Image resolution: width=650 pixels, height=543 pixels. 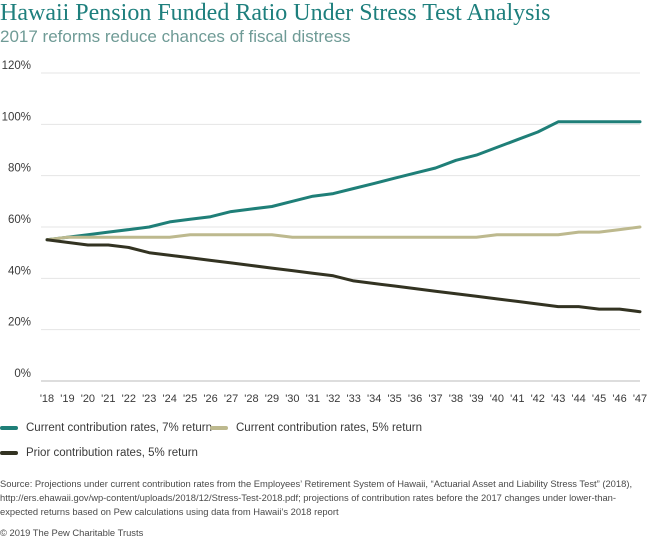 What do you see at coordinates (19, 220) in the screenshot?
I see `y-tick-label: 60%` at bounding box center [19, 220].